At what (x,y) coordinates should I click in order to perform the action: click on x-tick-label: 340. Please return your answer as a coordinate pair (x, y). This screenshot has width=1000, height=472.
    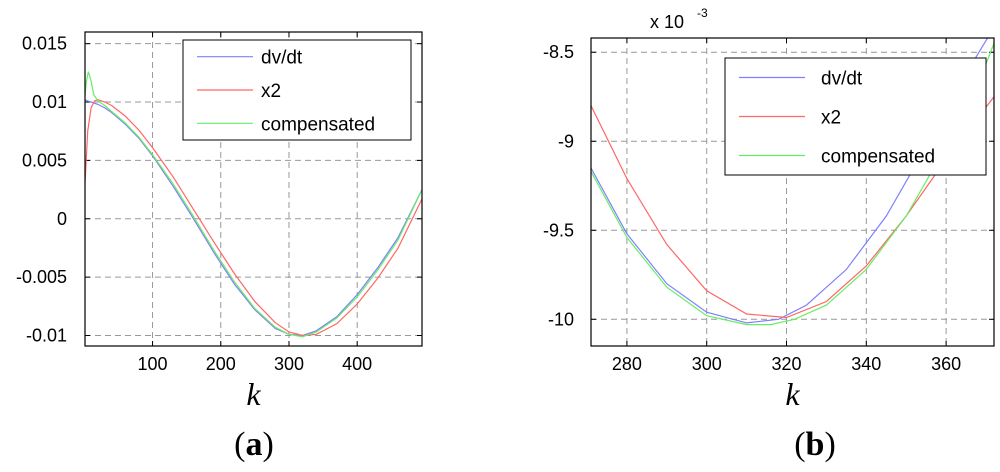
    Looking at the image, I should click on (866, 364).